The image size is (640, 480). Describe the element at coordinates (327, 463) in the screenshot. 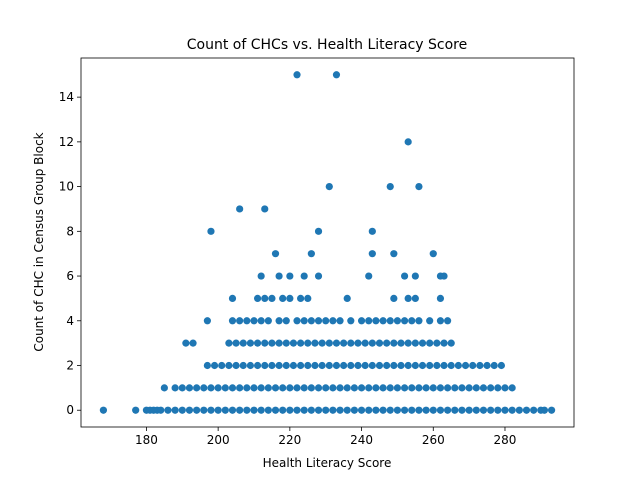

I see `x-axis-label: Health Literacy Score` at that location.